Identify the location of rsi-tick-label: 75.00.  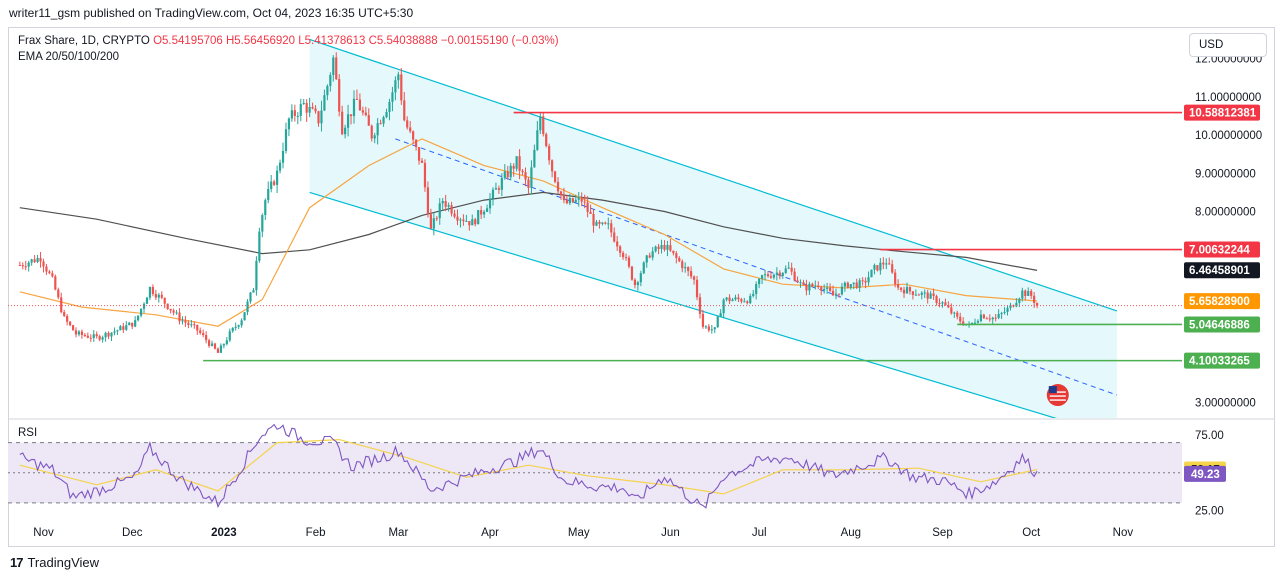
(1209, 436).